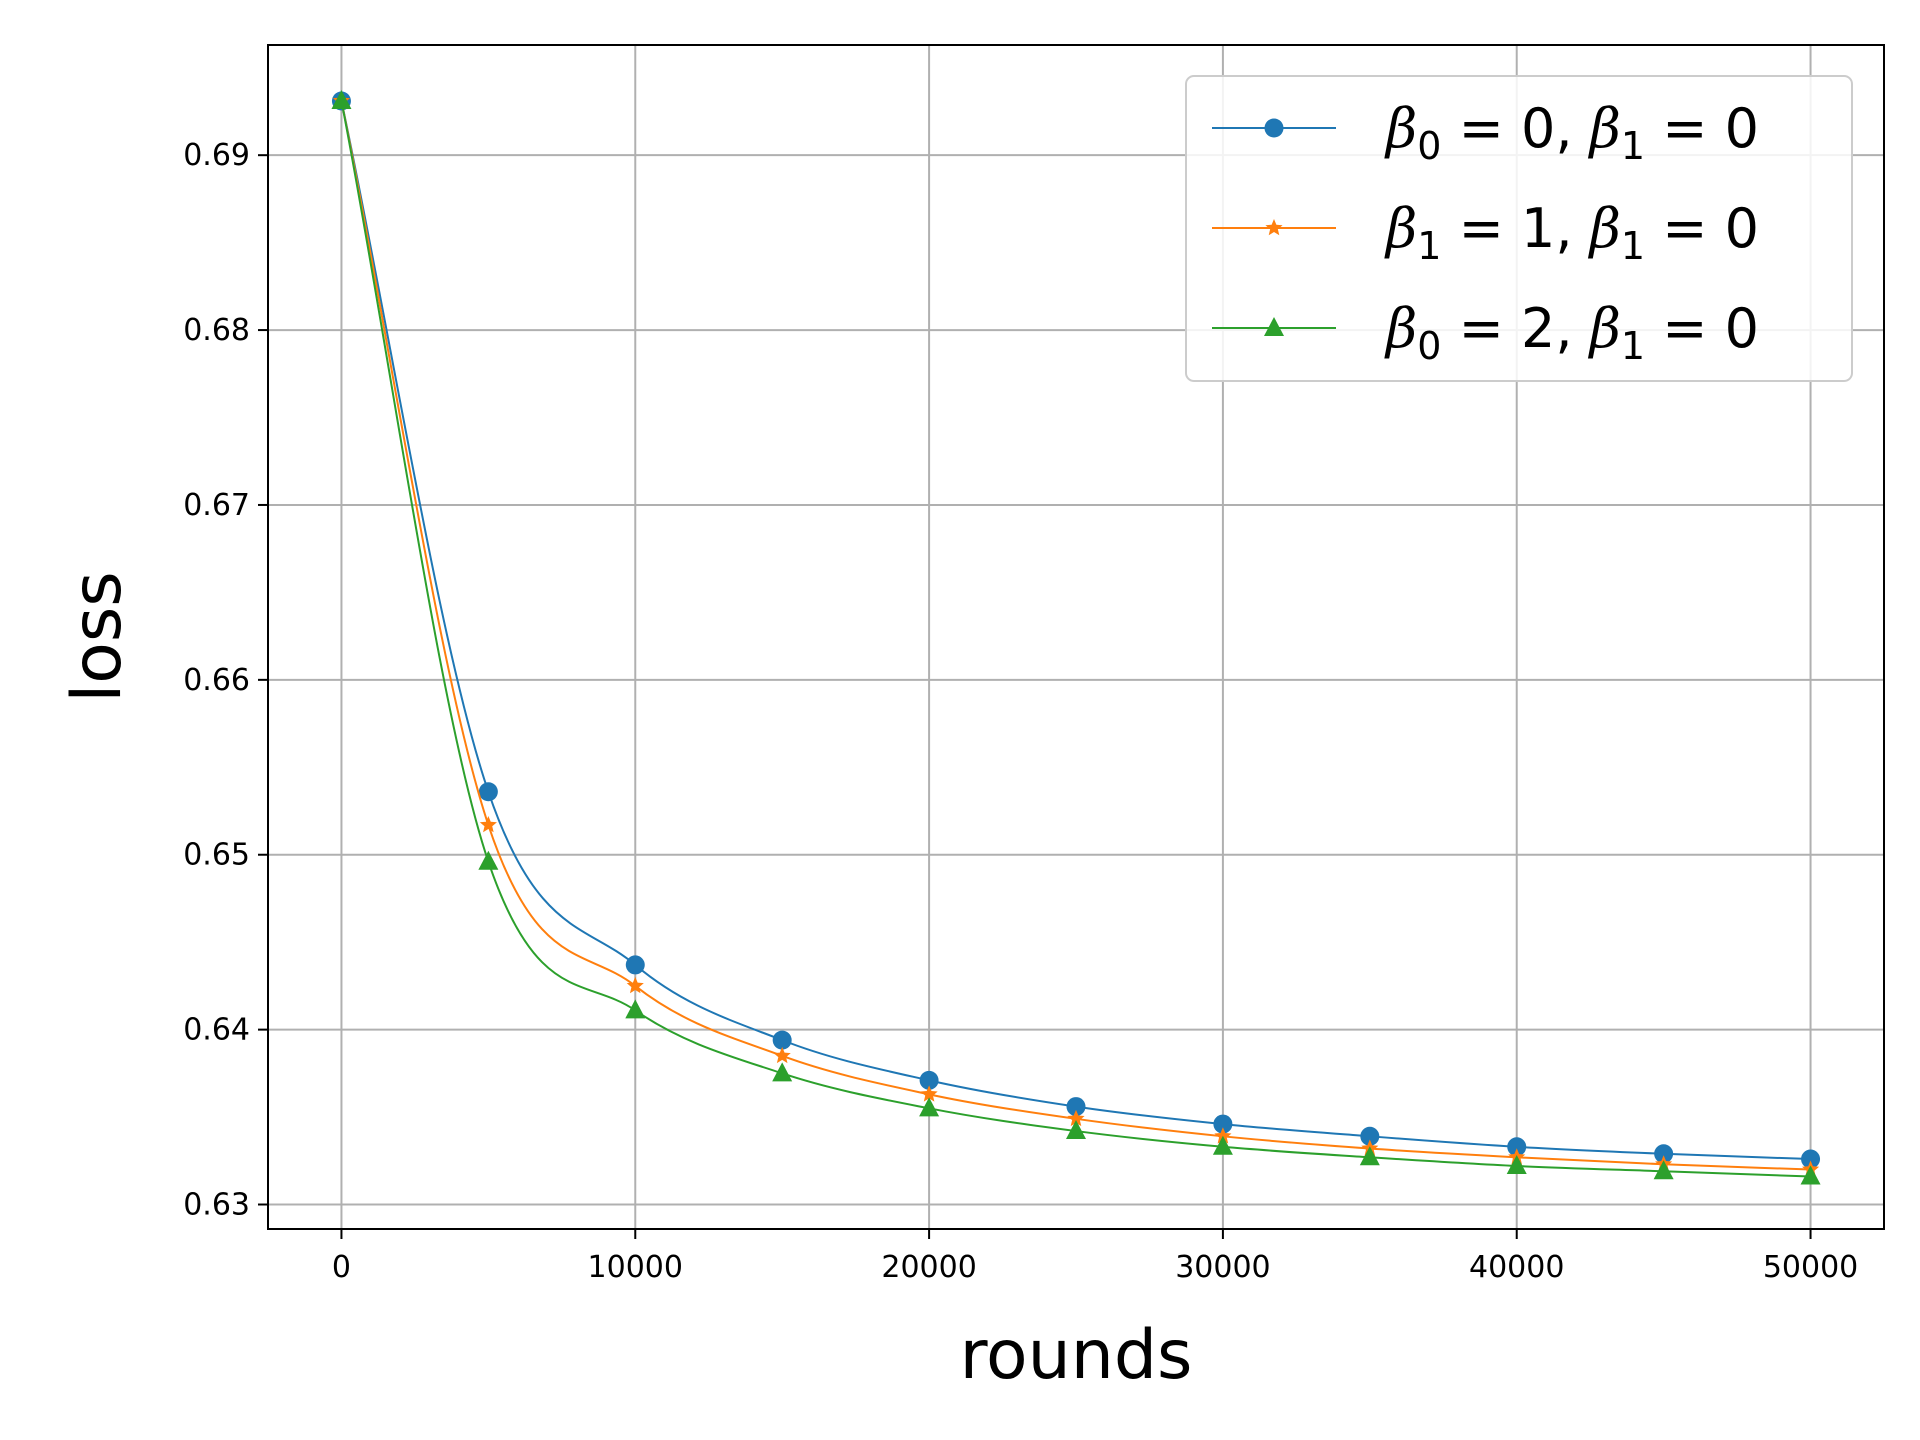  What do you see at coordinates (1810, 1267) in the screenshot?
I see `x-tick-label: 50000` at bounding box center [1810, 1267].